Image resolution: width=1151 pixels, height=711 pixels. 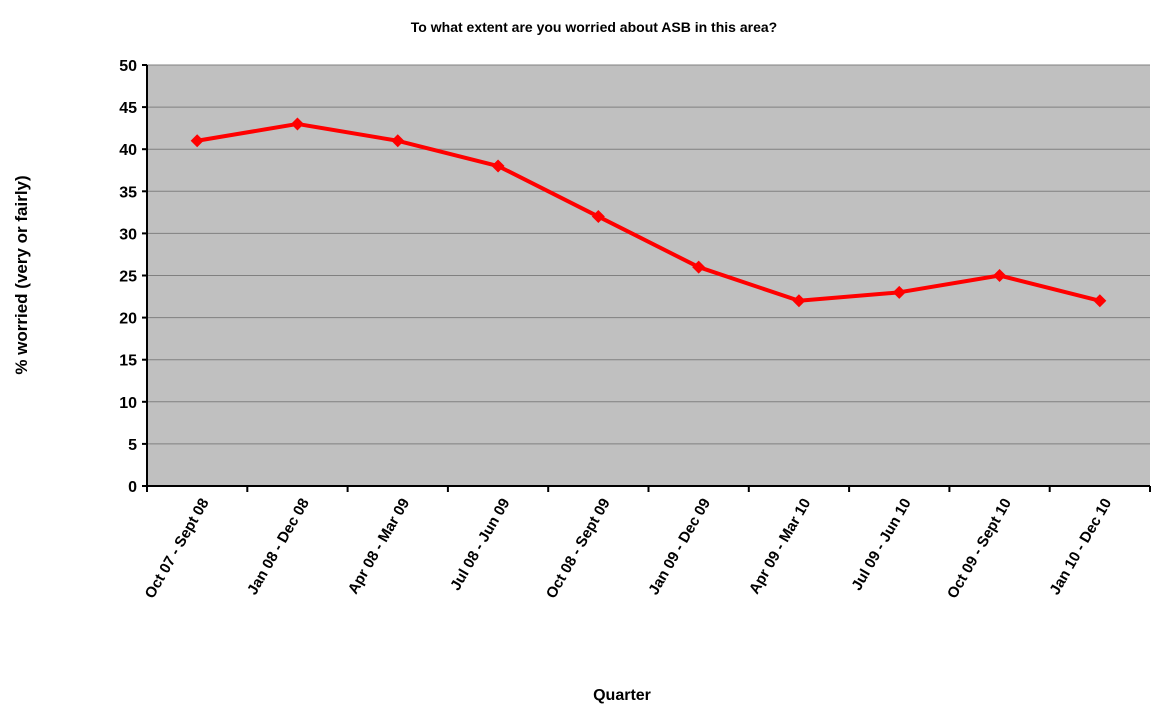 I want to click on y-tick-label: 35, so click(x=128, y=192).